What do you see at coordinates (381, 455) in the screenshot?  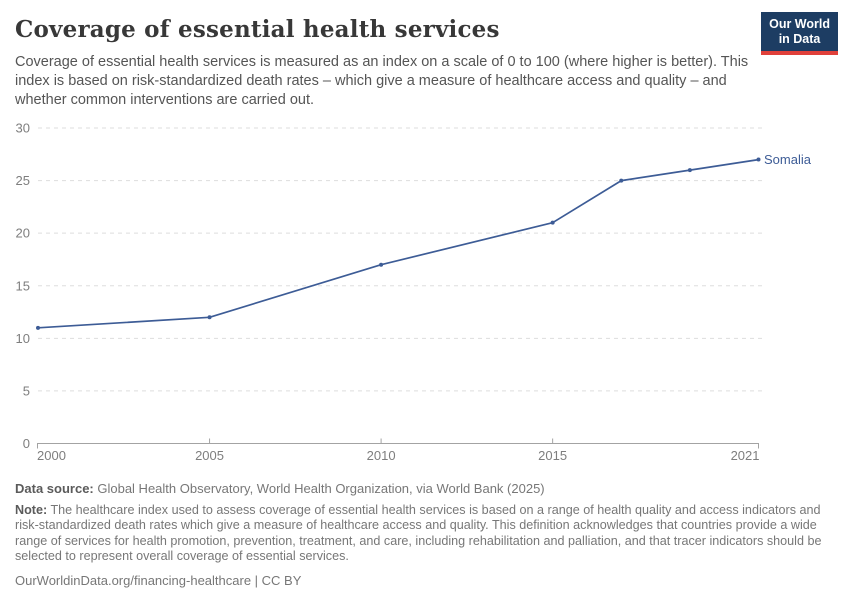 I see `x-tick-label: 2010` at bounding box center [381, 455].